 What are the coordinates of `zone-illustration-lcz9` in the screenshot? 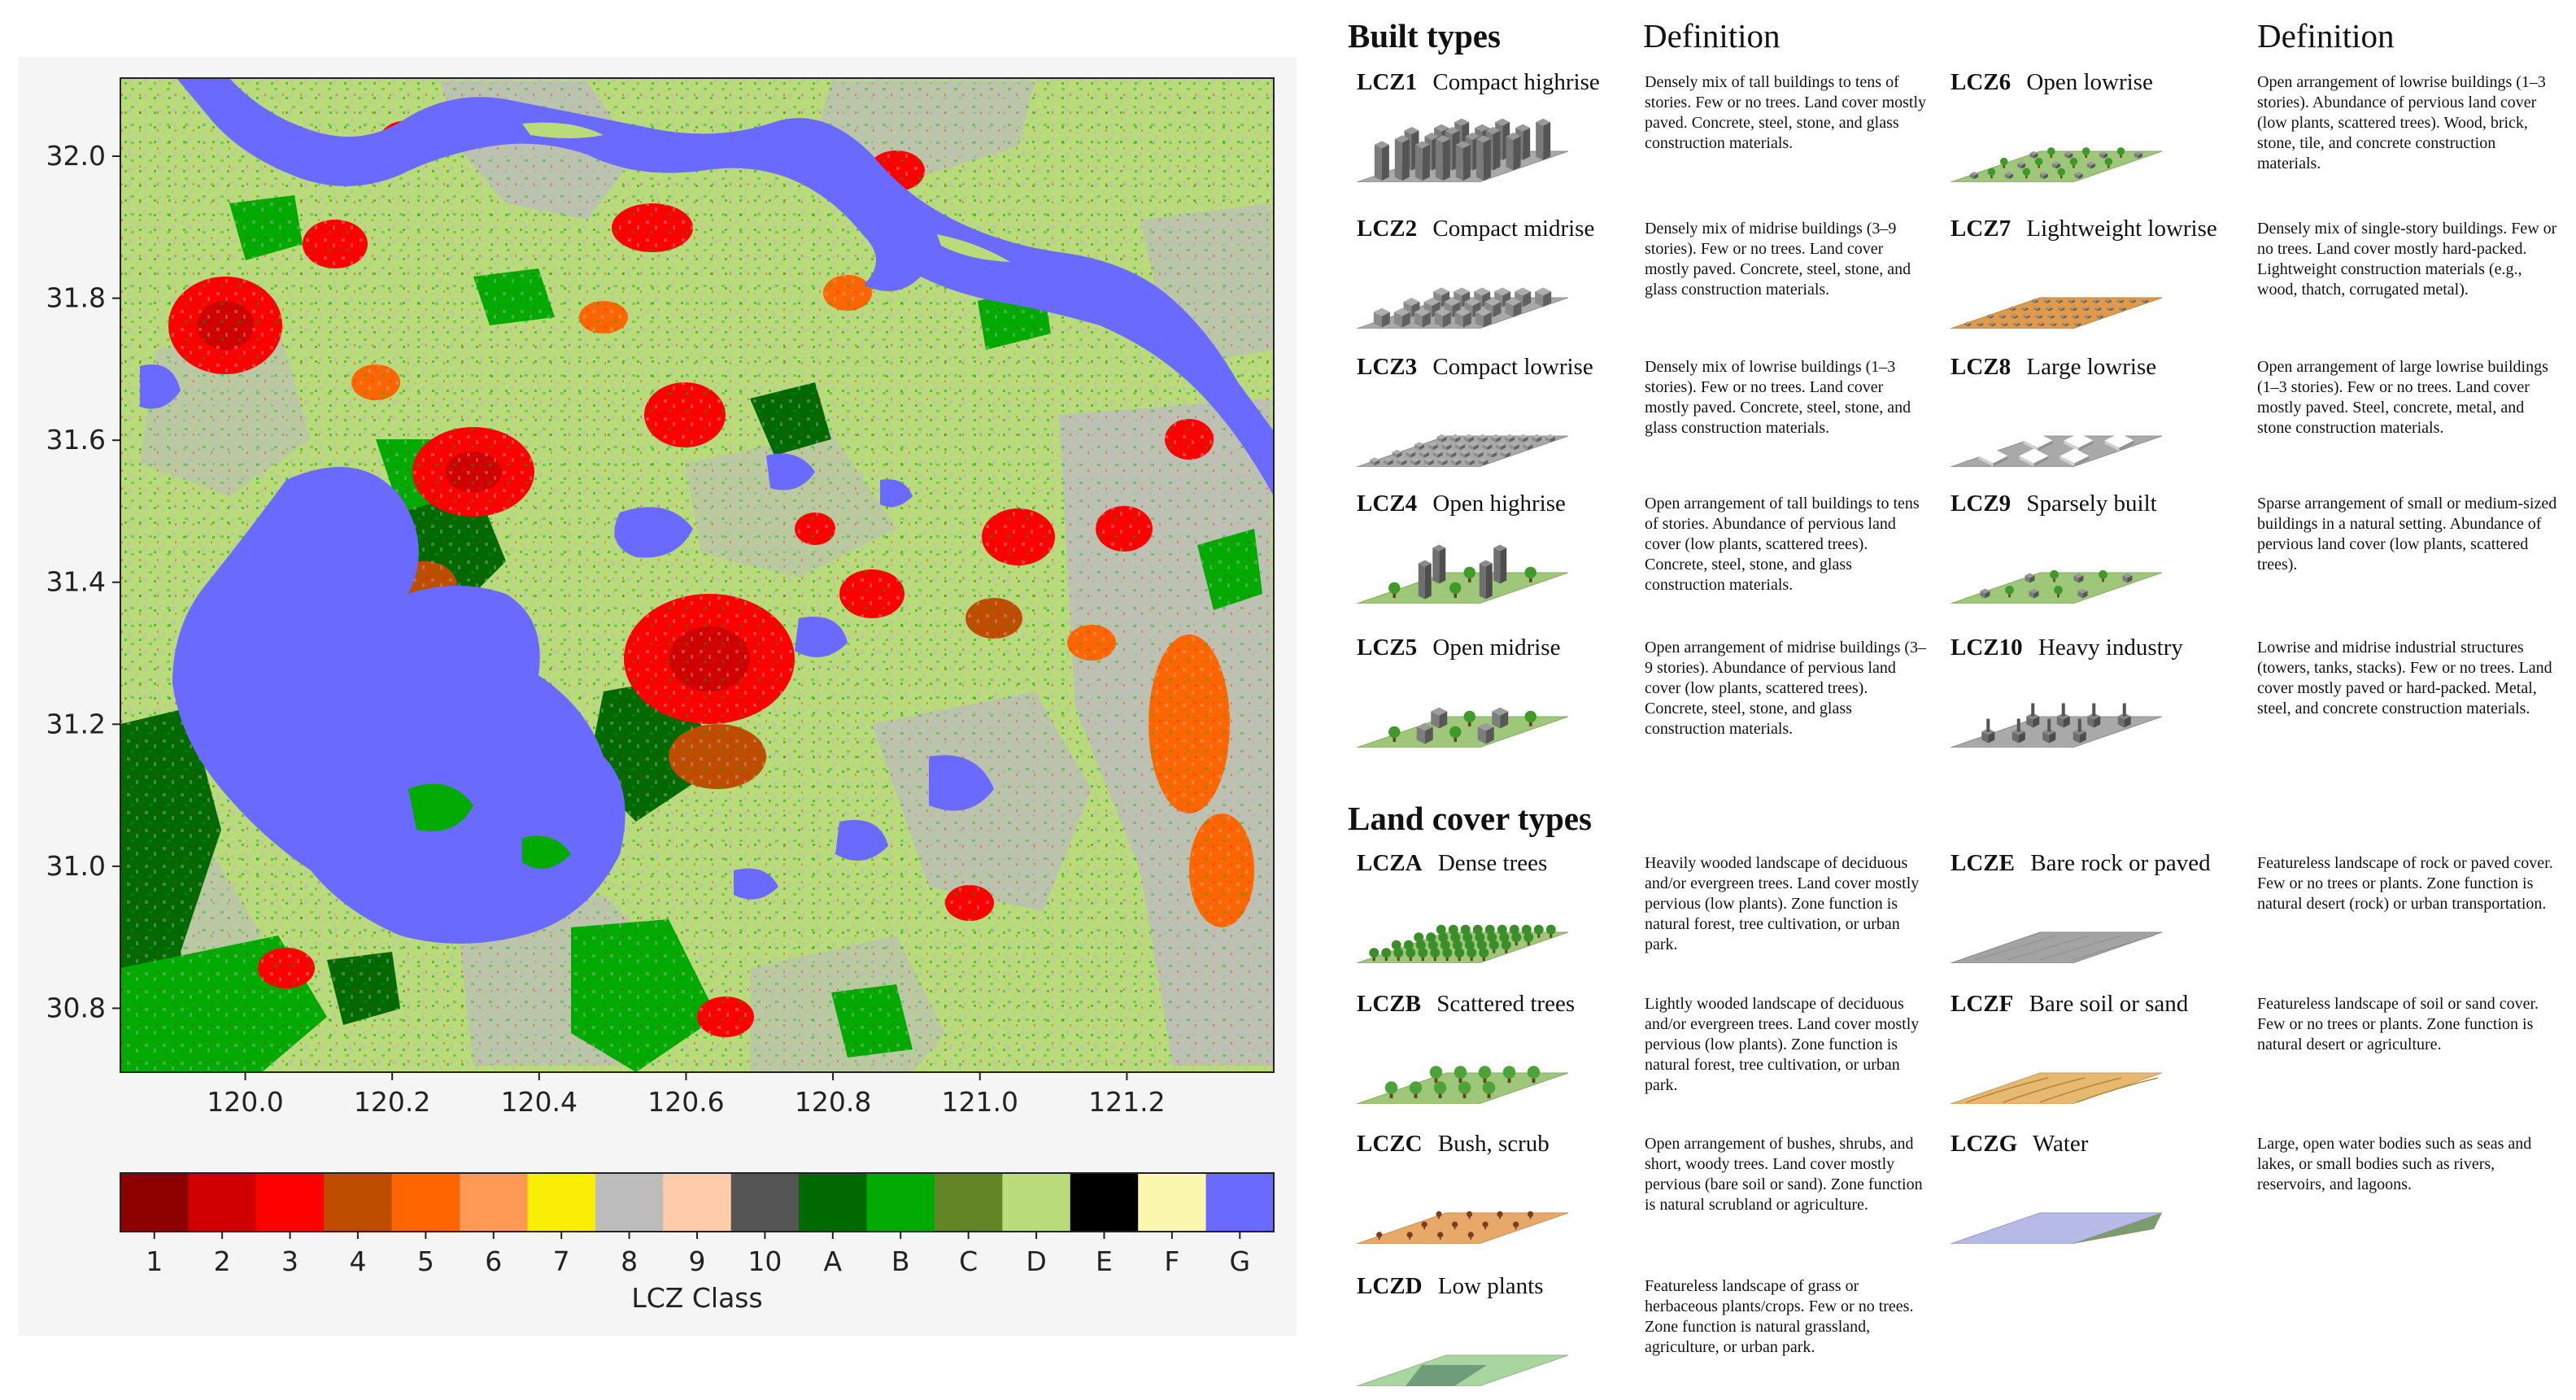 It's located at (2056, 566).